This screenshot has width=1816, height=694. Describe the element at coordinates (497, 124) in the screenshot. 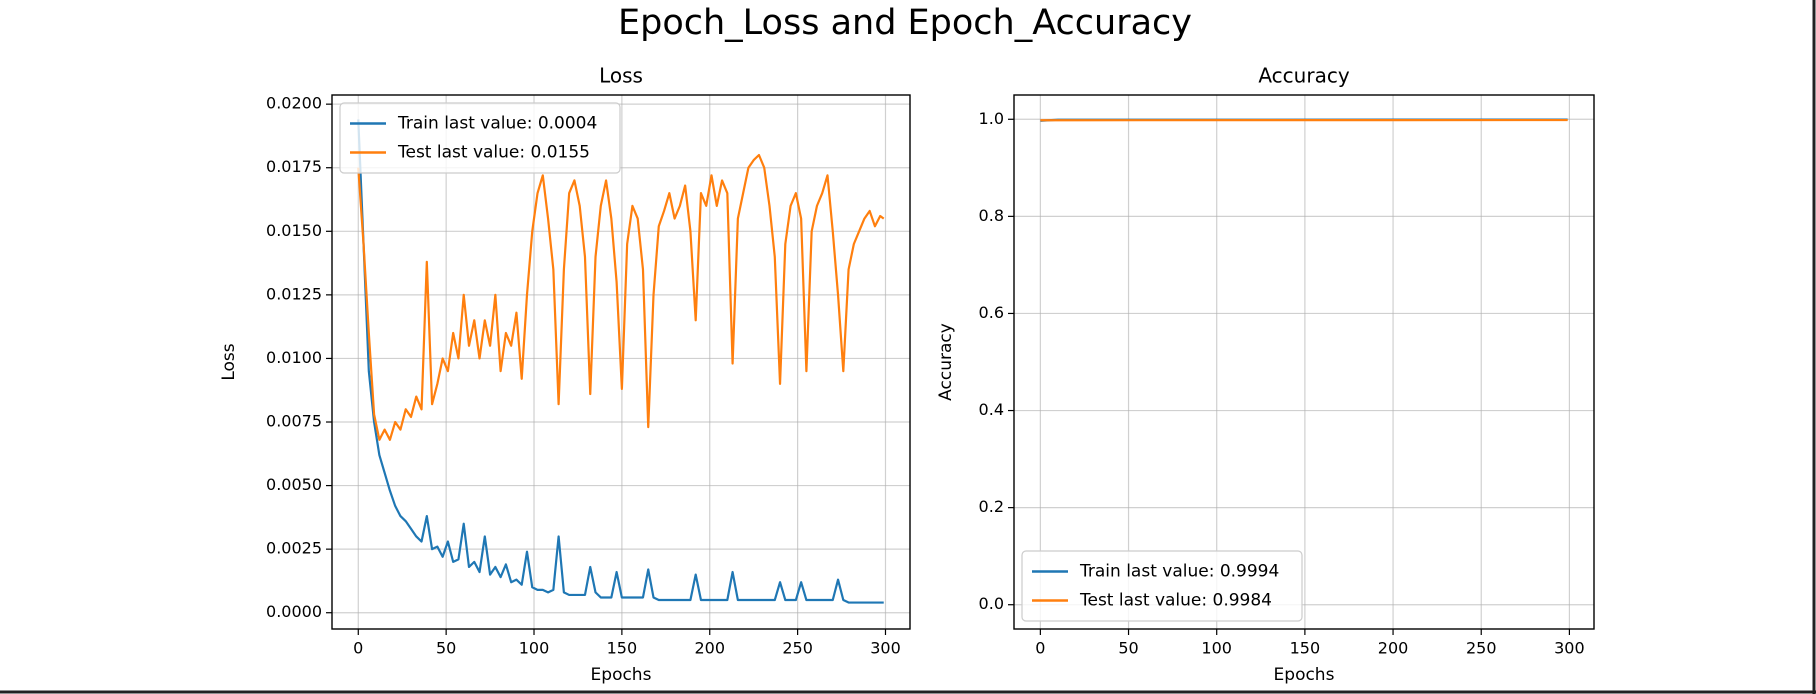

I see `legend-label: Train last value: 0.0004` at that location.